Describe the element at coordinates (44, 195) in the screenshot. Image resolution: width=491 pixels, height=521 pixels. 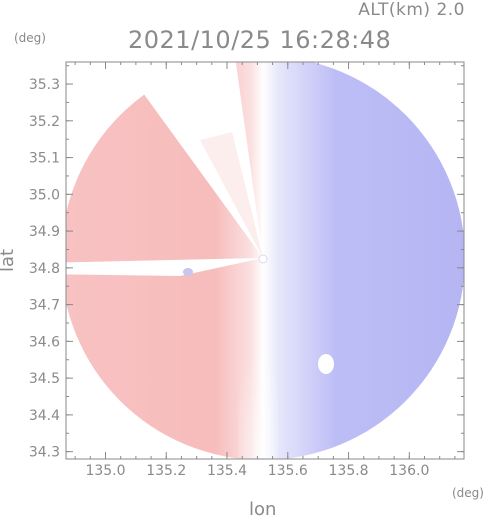
I see `y-tick-label: 35.0` at that location.